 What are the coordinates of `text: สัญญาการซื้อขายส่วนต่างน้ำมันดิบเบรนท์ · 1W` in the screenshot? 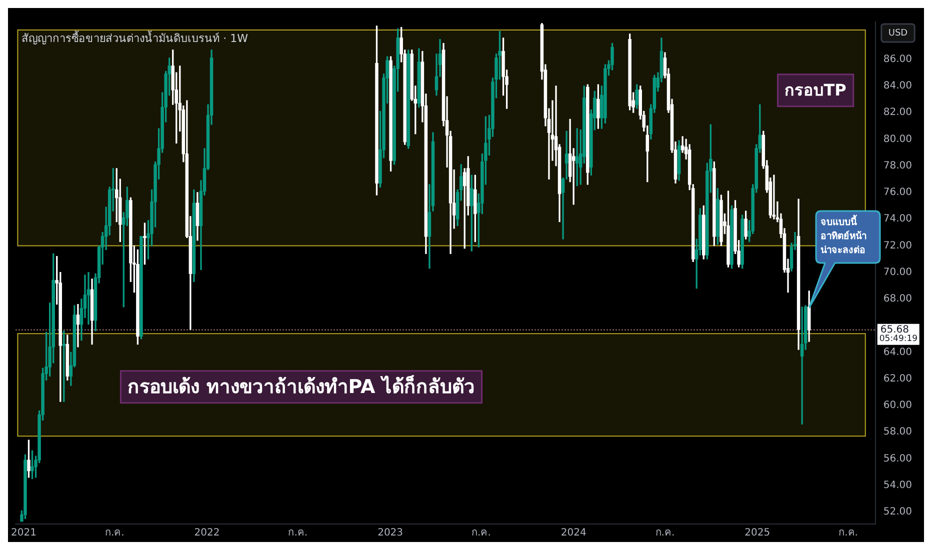 It's located at (135, 37).